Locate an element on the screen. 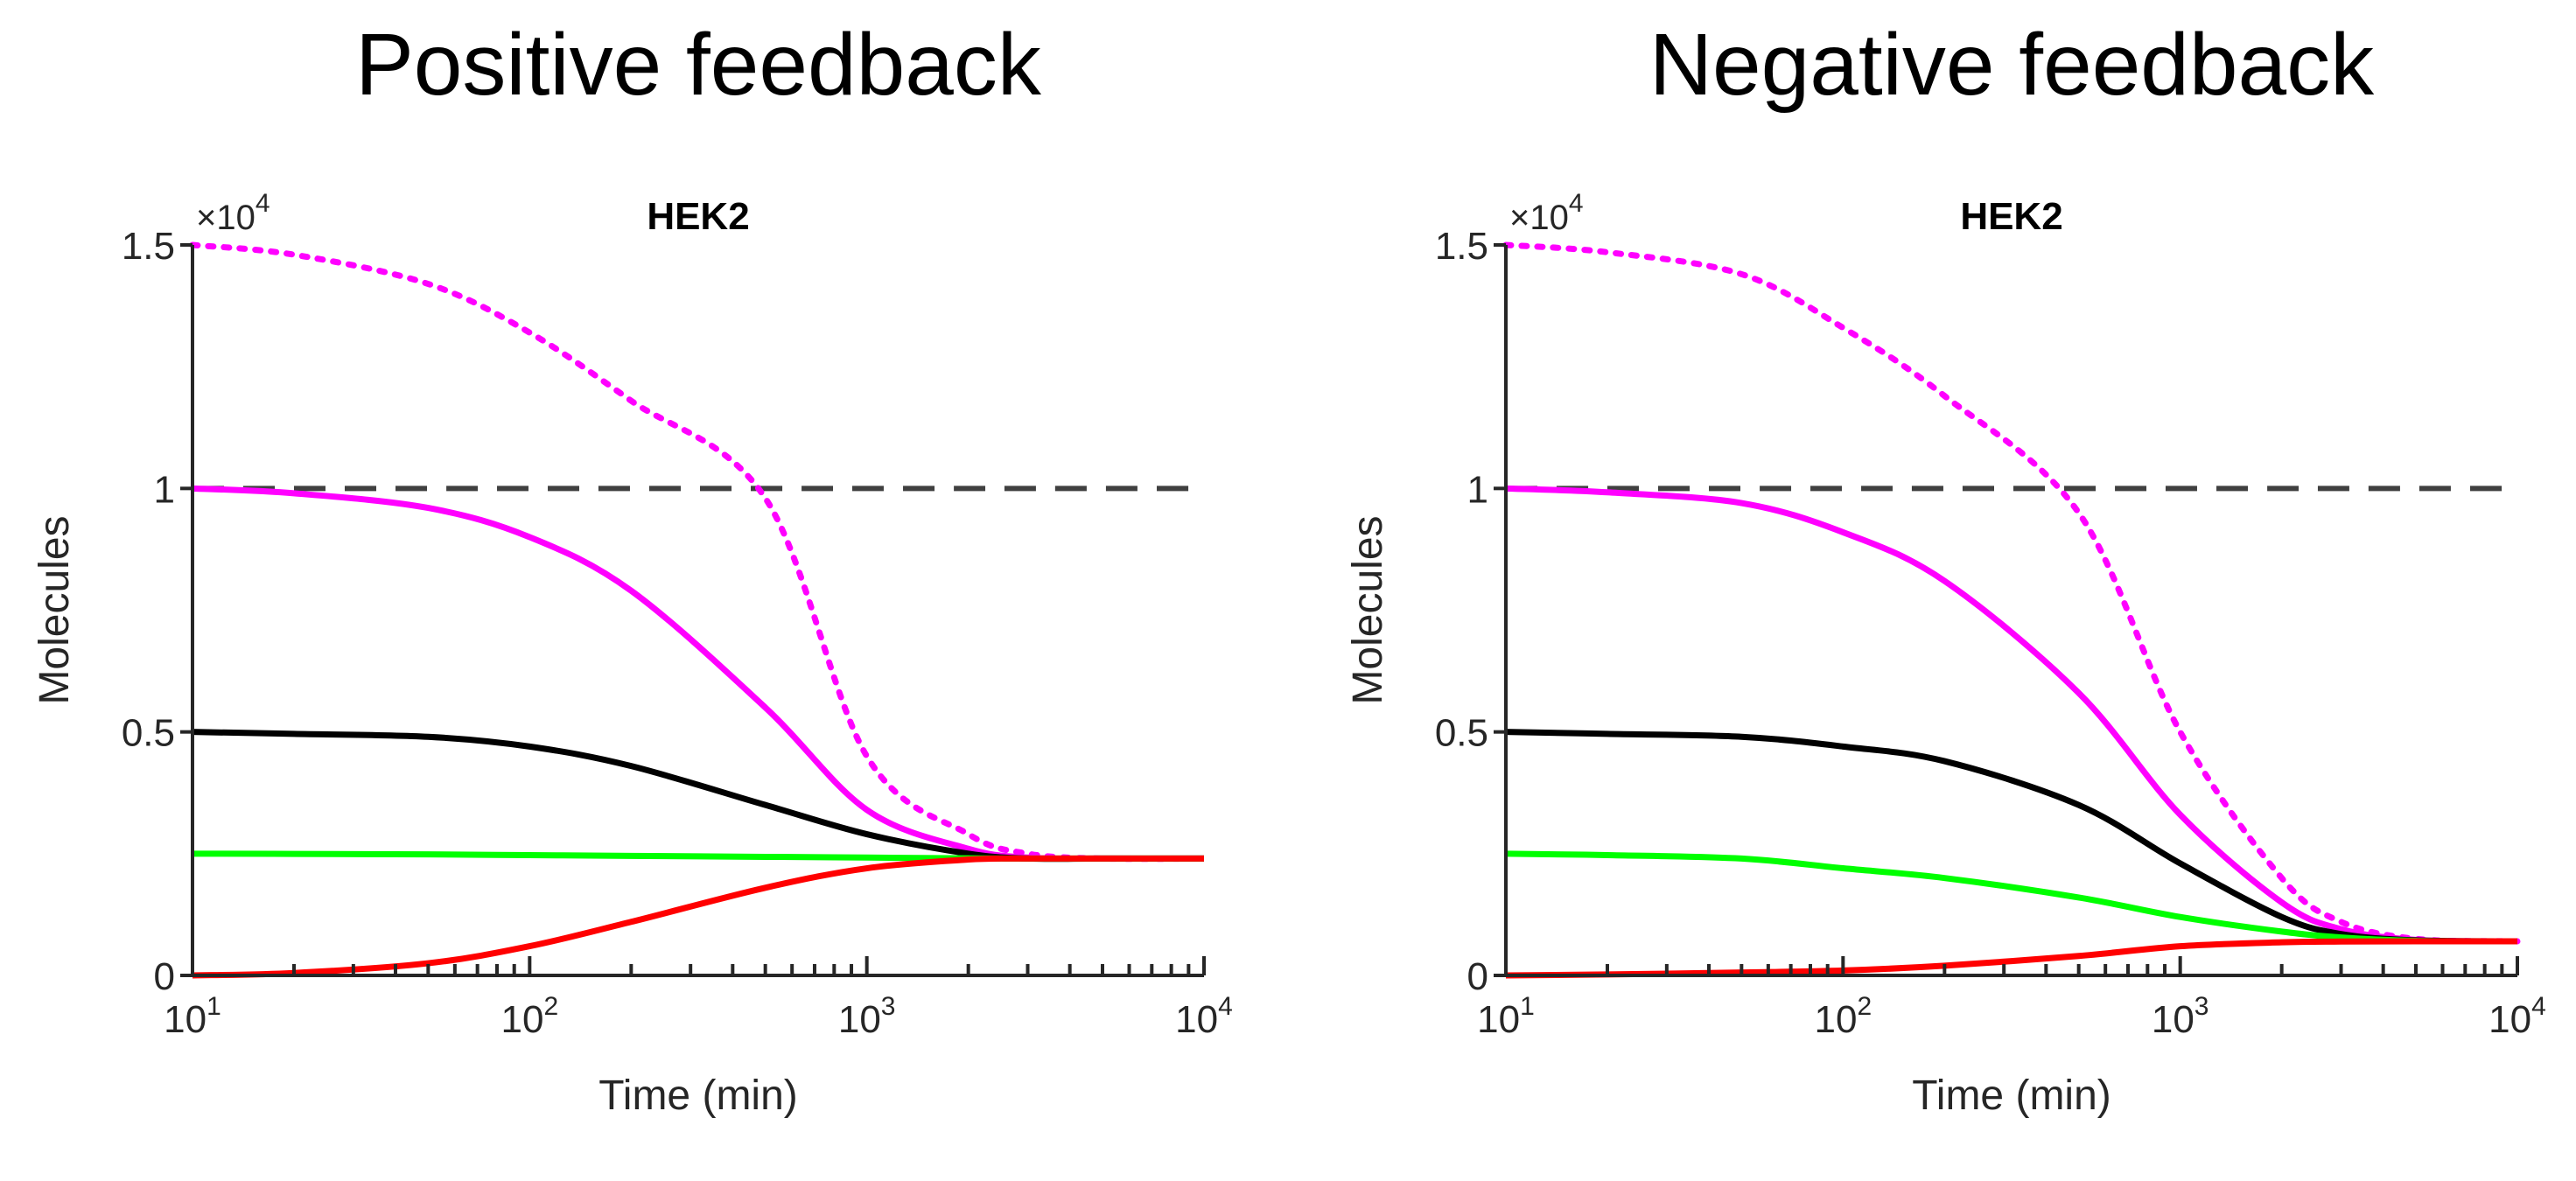 The image size is (2576, 1181). chart-title: Positive feedback is located at coordinates (698, 65).